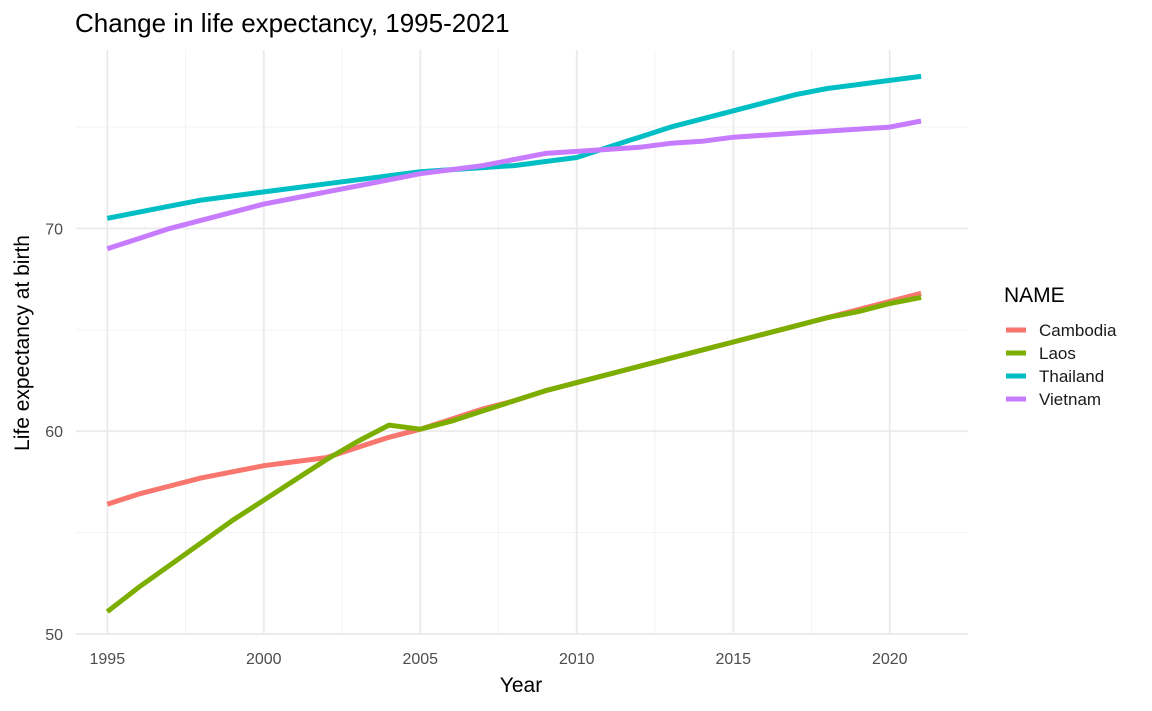 The image size is (1152, 711). Describe the element at coordinates (577, 659) in the screenshot. I see `x-tick-label: 2010` at that location.